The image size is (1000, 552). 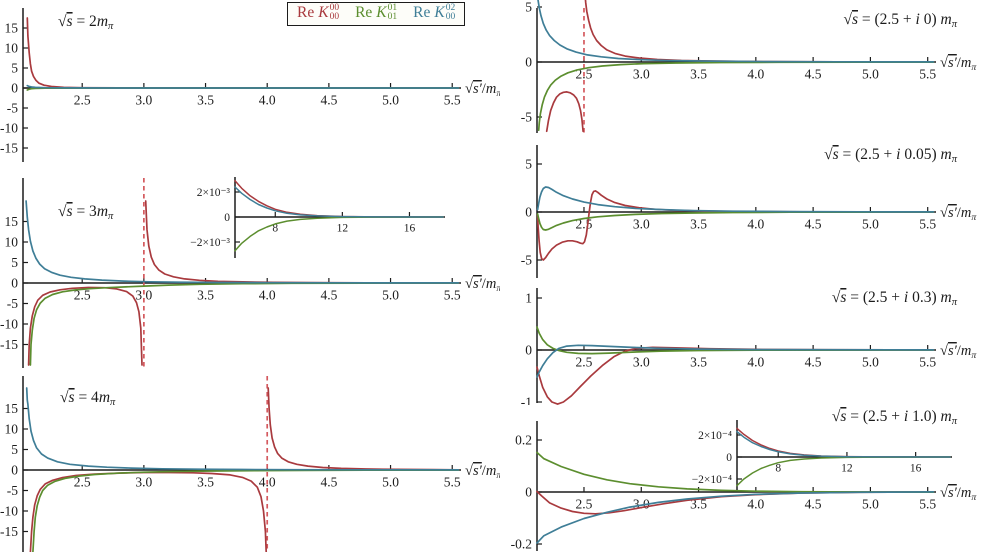 What do you see at coordinates (88, 398) in the screenshot?
I see `panel-title-L3: √s = 4mπ` at bounding box center [88, 398].